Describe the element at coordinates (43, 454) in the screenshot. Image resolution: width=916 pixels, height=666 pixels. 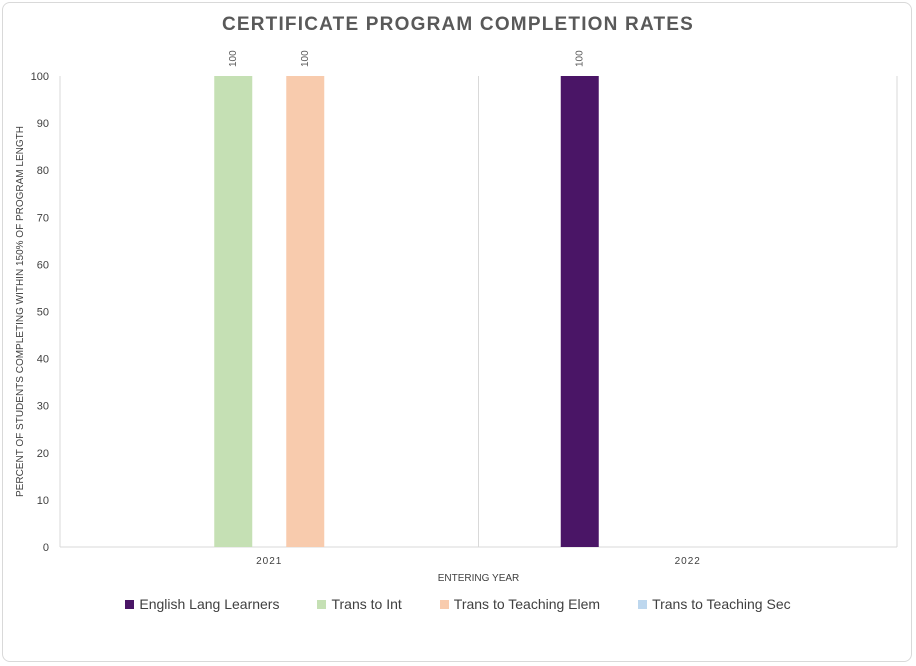
I see `y-tick-label: 20` at that location.